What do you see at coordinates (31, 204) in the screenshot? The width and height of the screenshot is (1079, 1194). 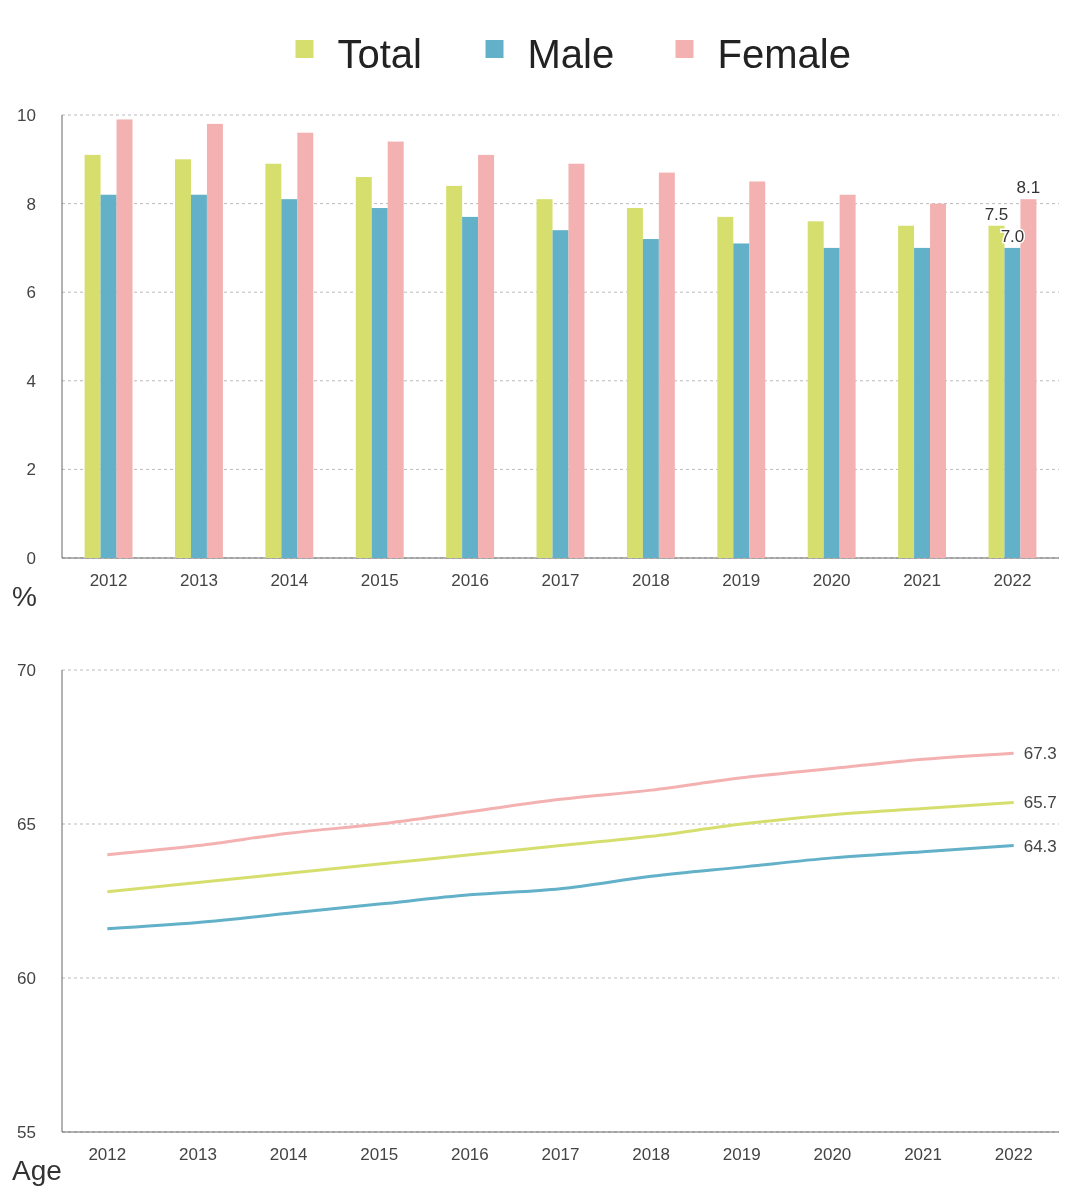 I see `y-tick-label: 8` at bounding box center [31, 204].